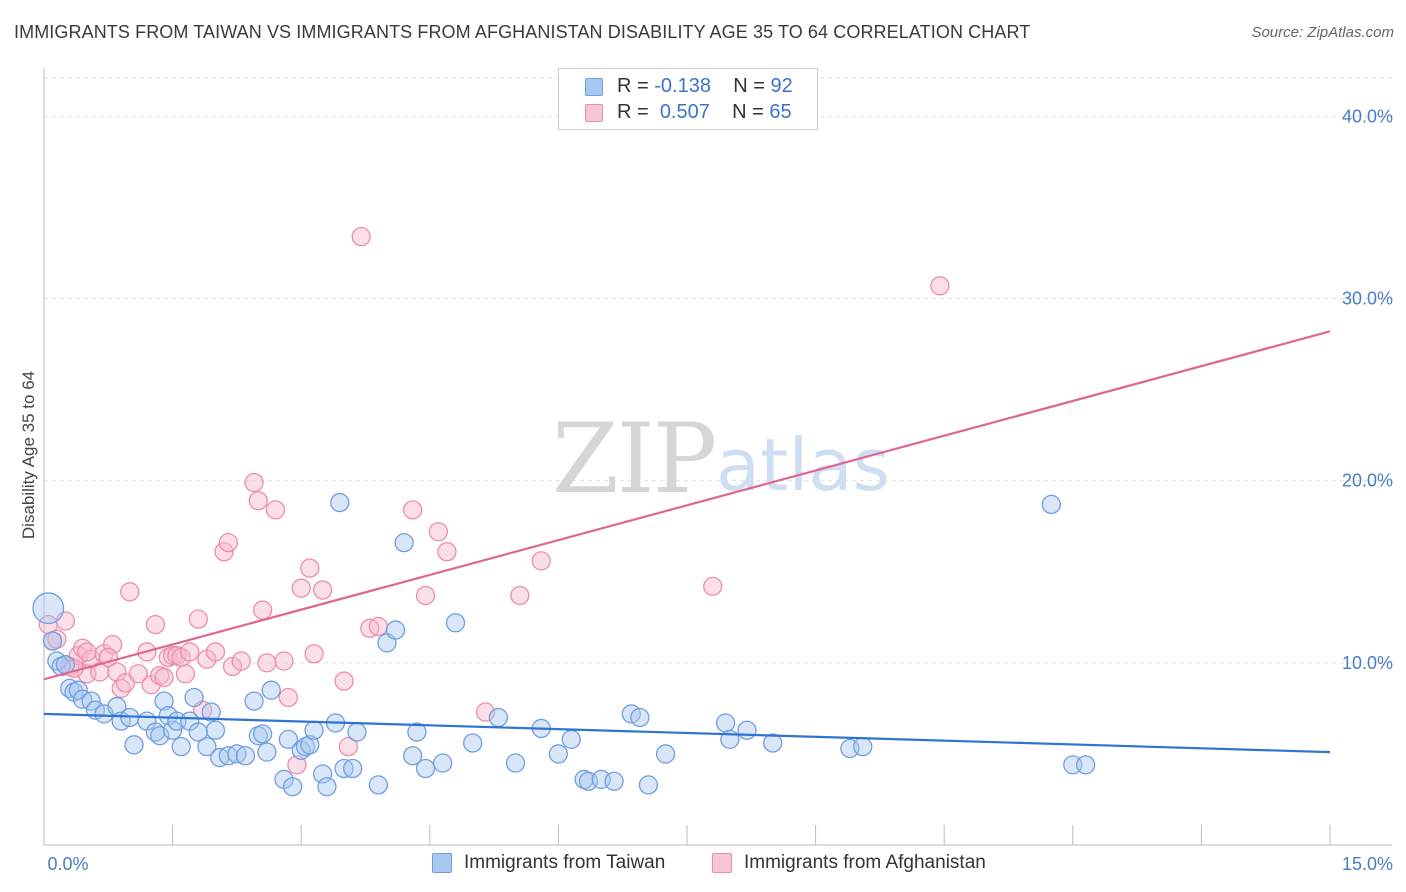  I want to click on source-label: Source: ZipAtlas.com, so click(1322, 32).